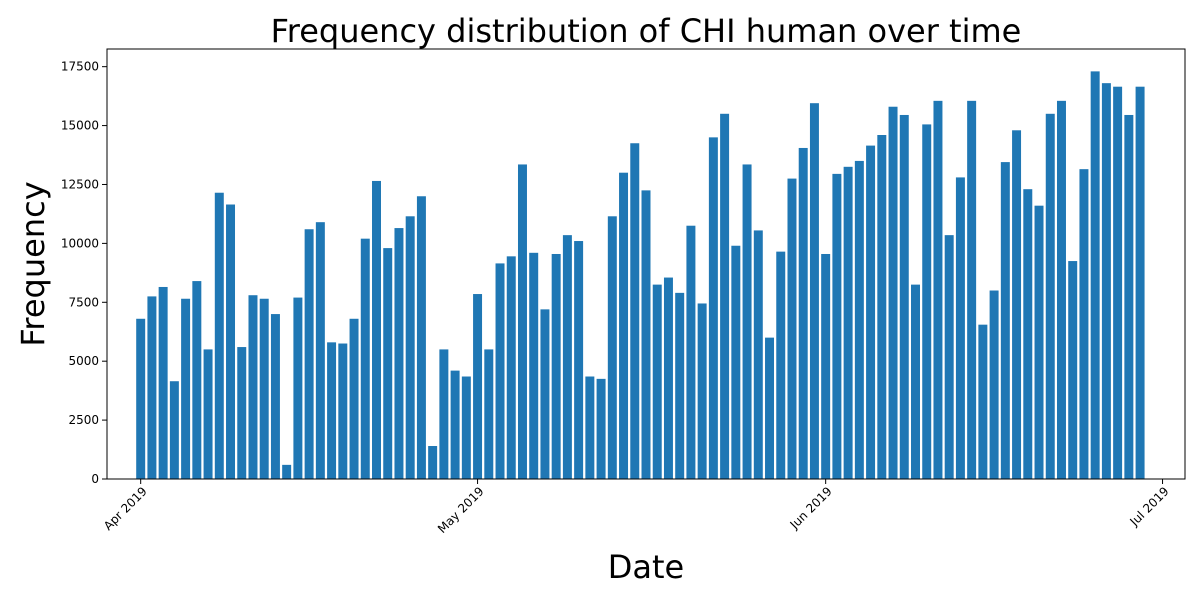 The image size is (1200, 600). I want to click on y-tick-label: 2500, so click(83, 420).